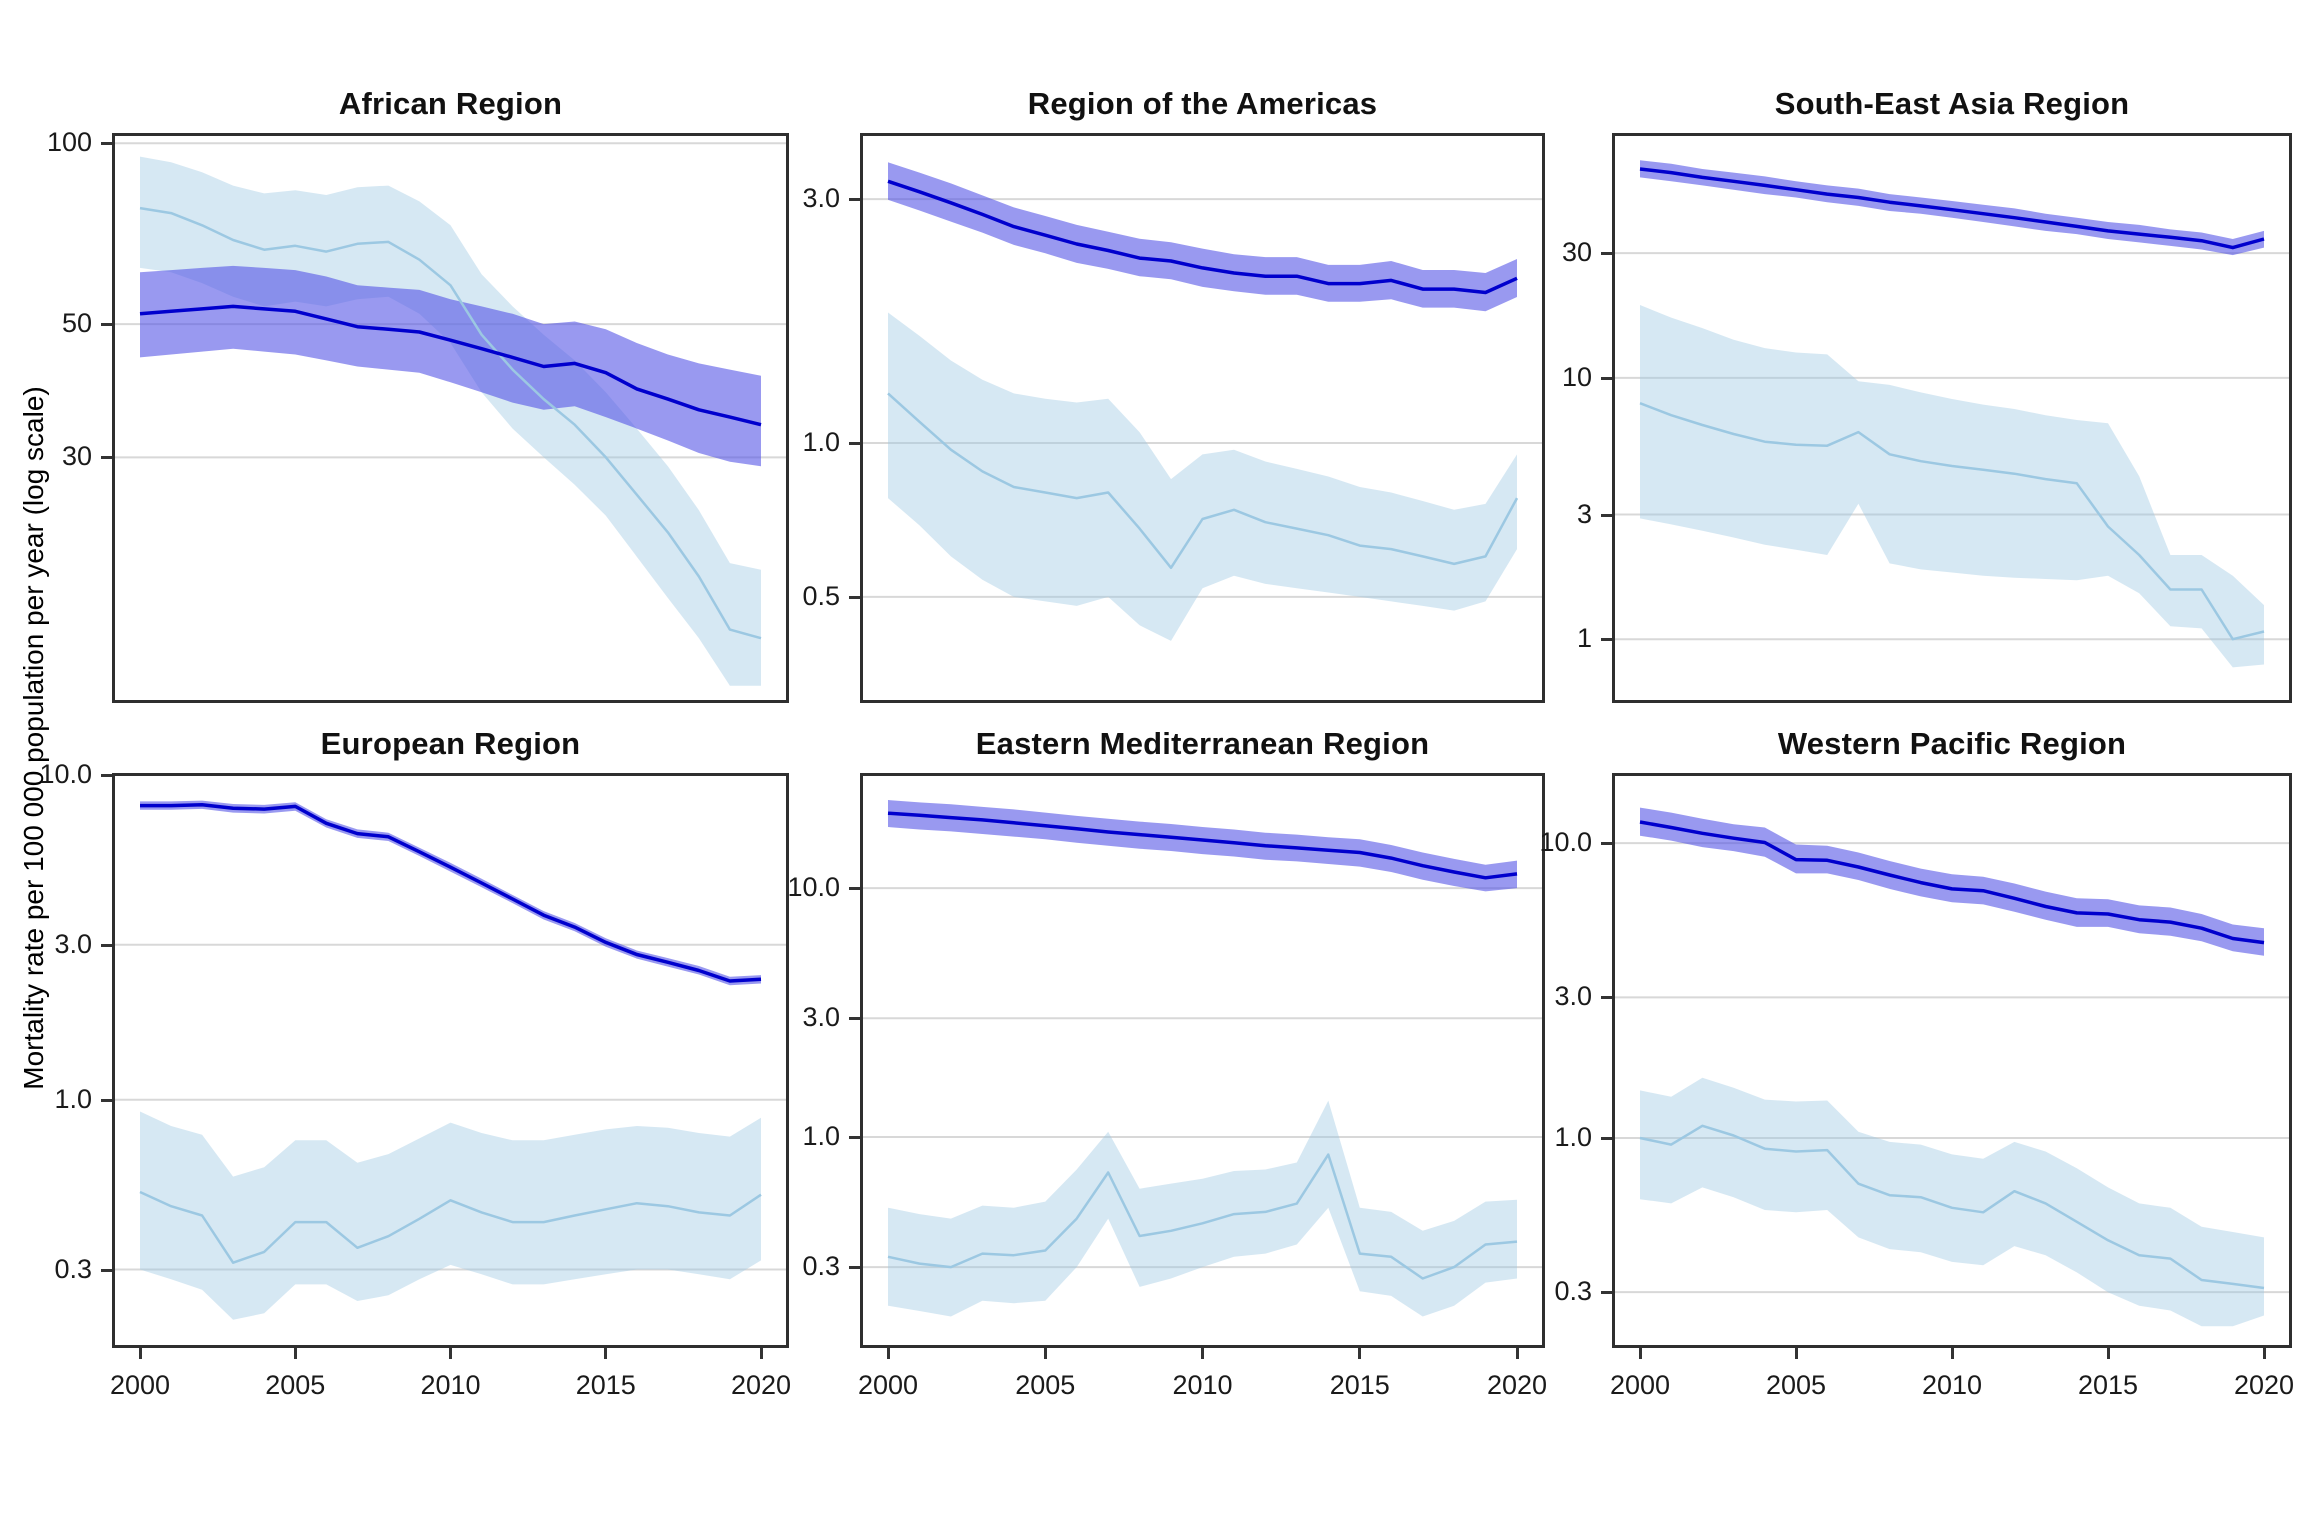 The width and height of the screenshot is (2304, 1536). I want to click on panel-title: Region of the Americas, so click(1202, 103).